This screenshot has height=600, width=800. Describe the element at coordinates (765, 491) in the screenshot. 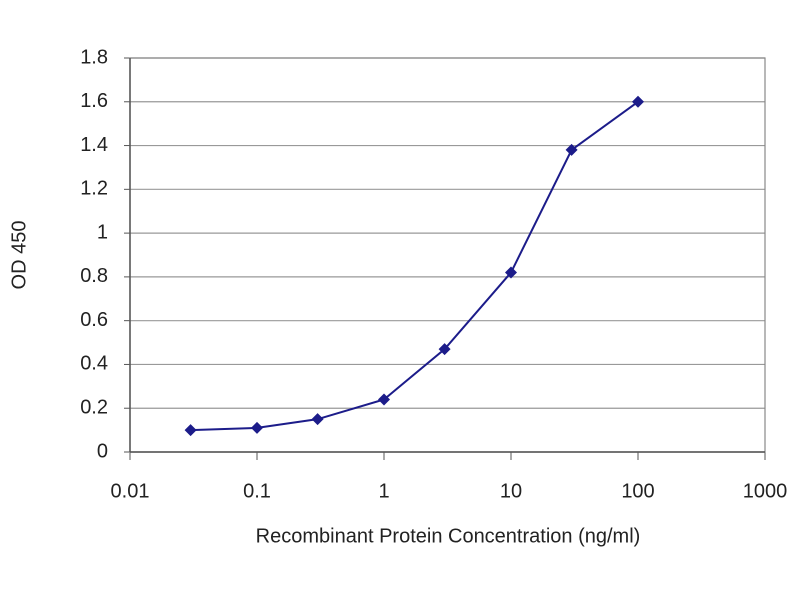

I see `x-tick-label: 1000` at that location.